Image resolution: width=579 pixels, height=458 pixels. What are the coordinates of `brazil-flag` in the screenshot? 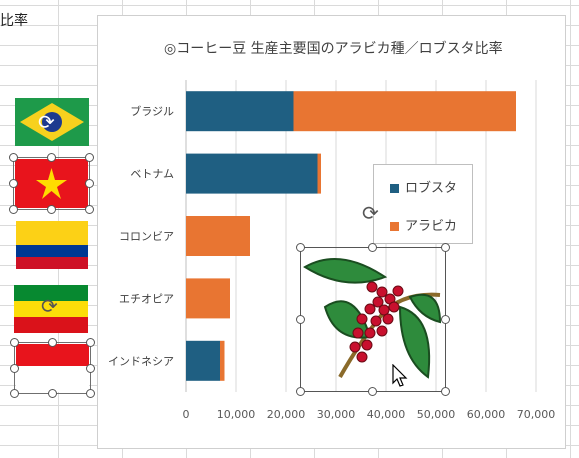 It's located at (52, 122).